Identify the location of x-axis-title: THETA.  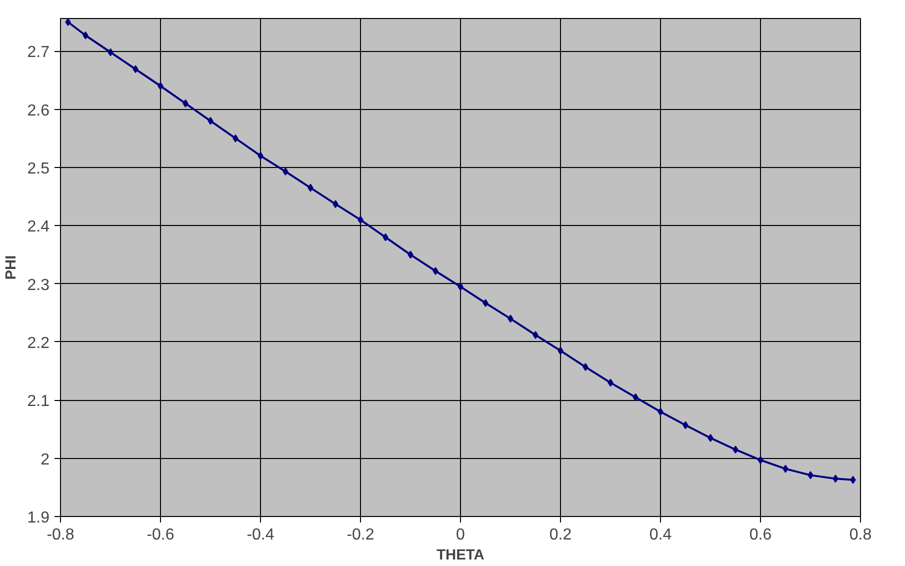
(460, 556).